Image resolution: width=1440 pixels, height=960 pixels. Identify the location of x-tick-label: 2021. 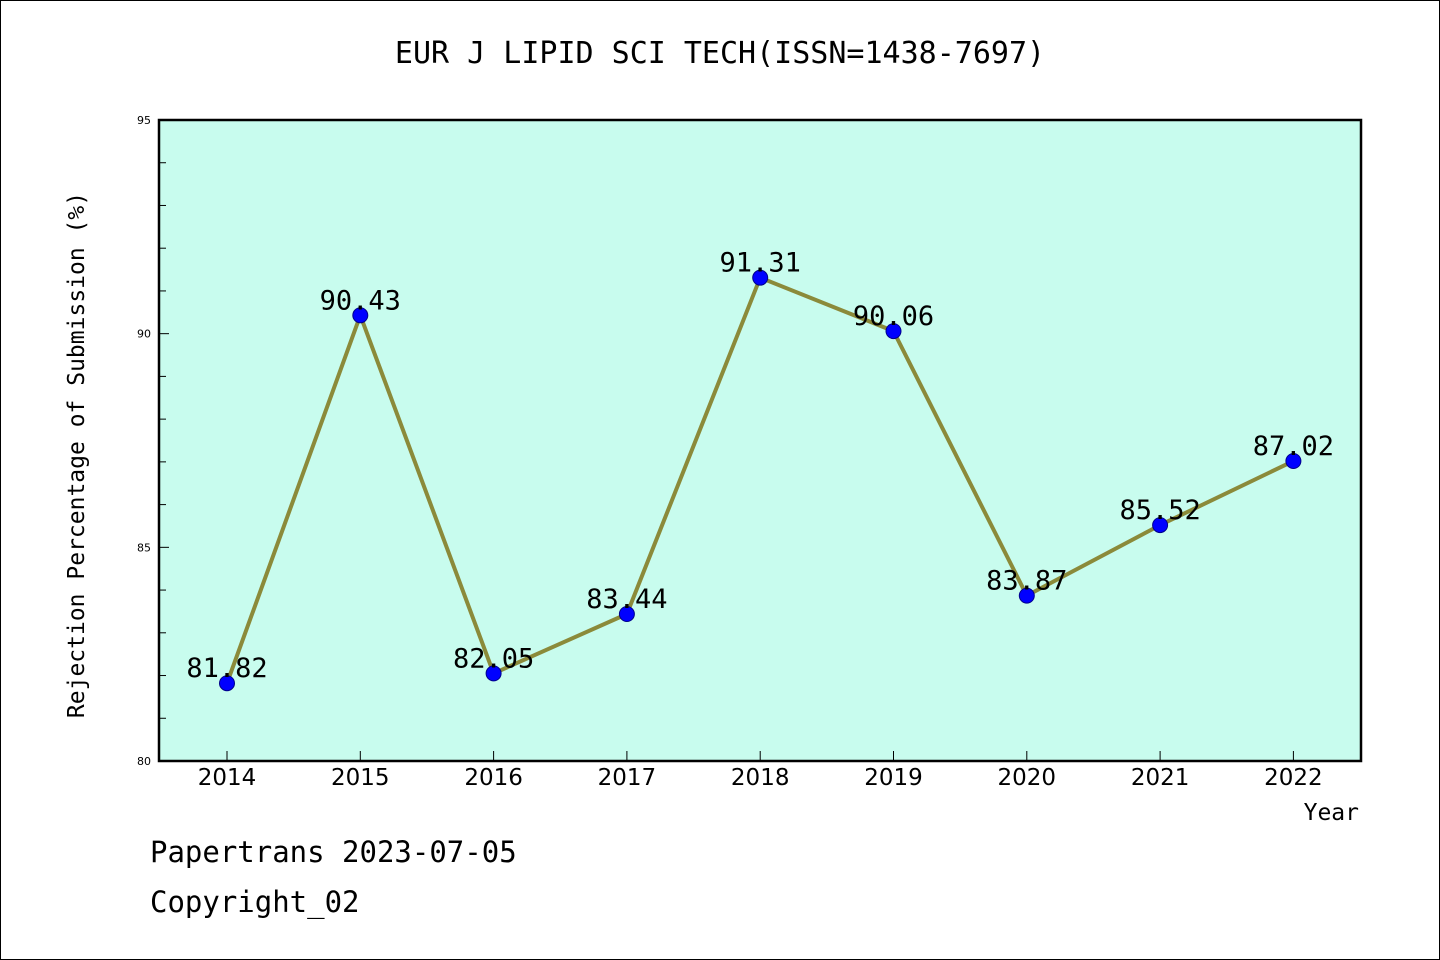
(1160, 778).